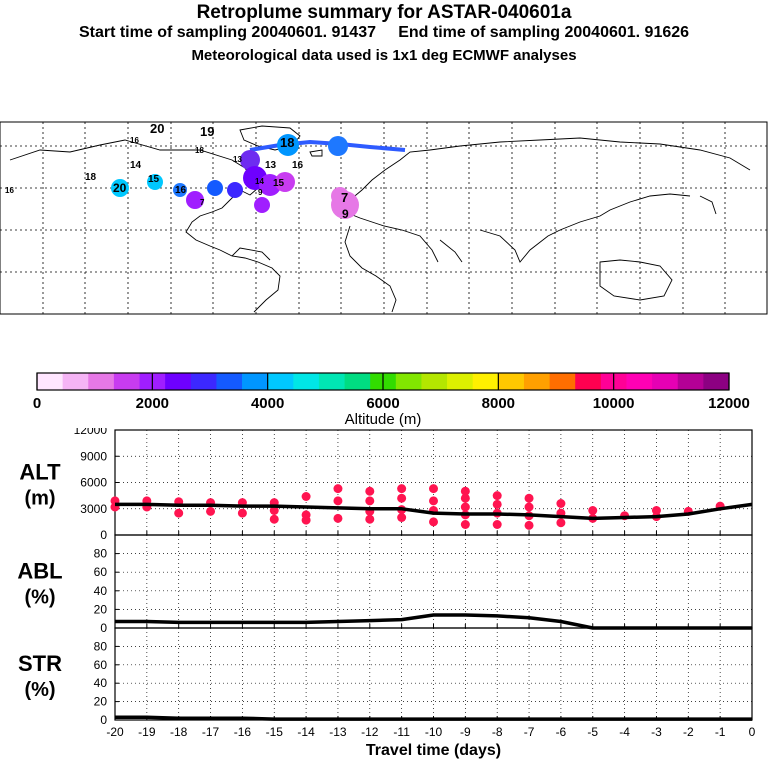 This screenshot has height=768, width=768. Describe the element at coordinates (382, 403) in the screenshot. I see `colorbar-tick-label: 6000` at that location.